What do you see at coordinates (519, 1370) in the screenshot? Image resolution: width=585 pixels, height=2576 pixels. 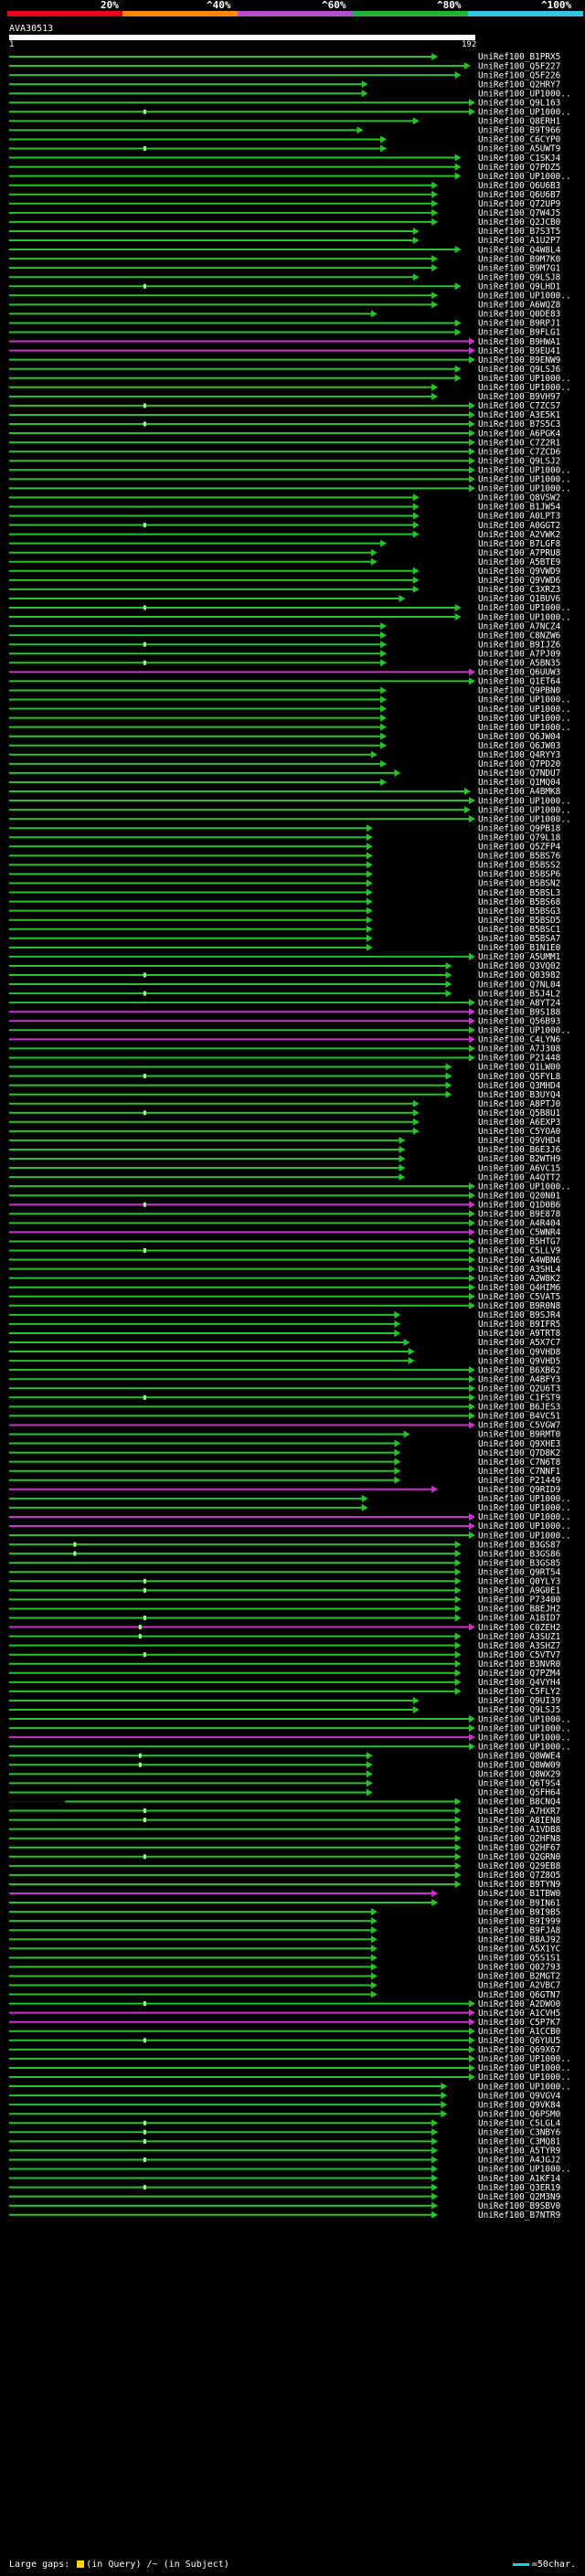 I see `hit-label: UniRef100_B6XB62` at bounding box center [519, 1370].